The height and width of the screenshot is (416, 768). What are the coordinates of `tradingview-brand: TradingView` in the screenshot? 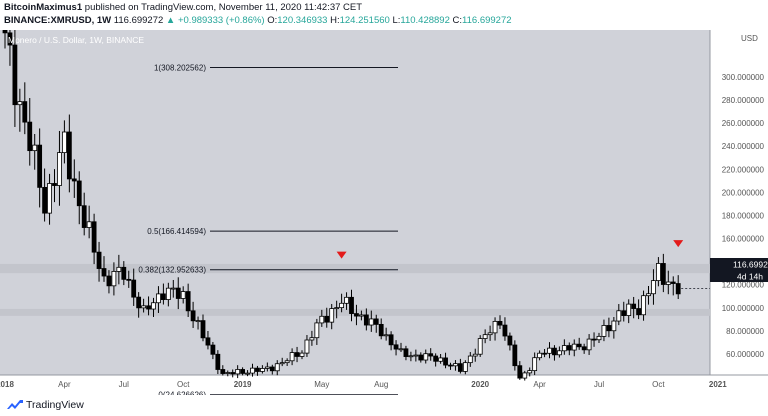 It's located at (55, 405).